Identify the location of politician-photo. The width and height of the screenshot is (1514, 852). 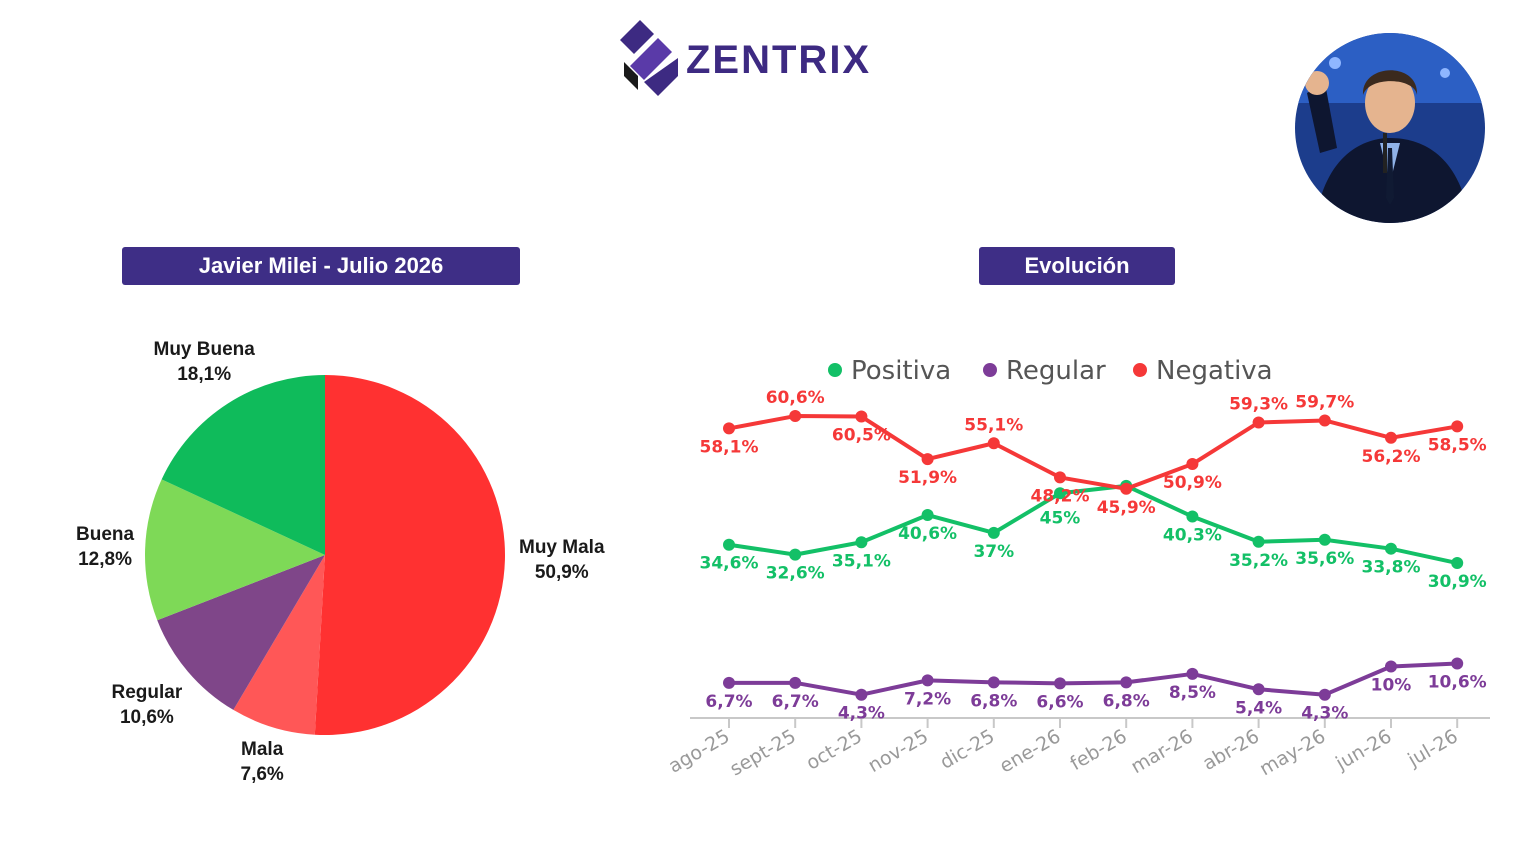
(1390, 128).